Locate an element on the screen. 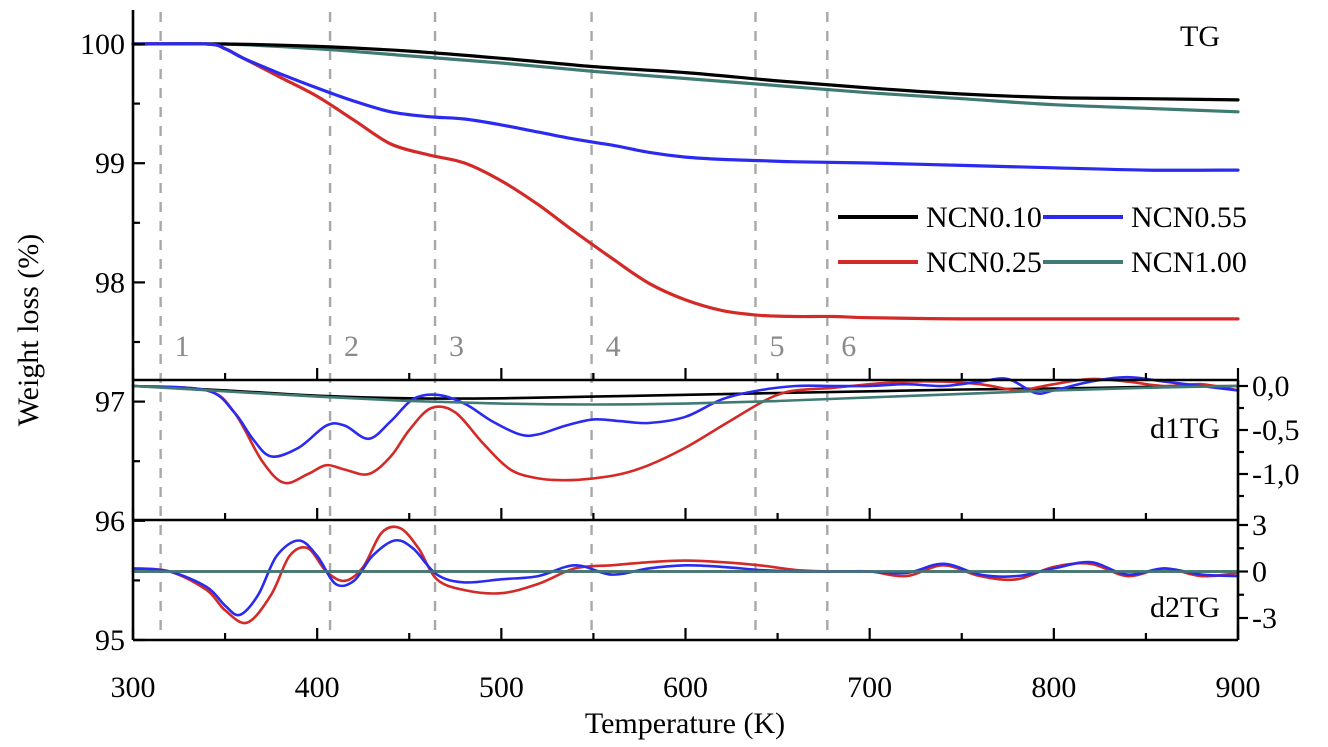 This screenshot has width=1328, height=747. vertical-marker-label-4: 4 is located at coordinates (613, 346).